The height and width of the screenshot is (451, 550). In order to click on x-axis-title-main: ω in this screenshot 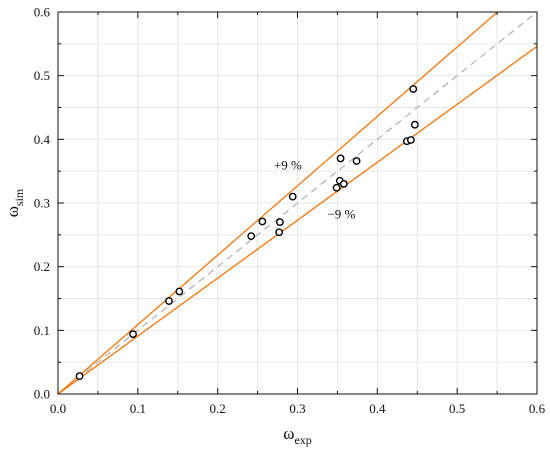, I will do `click(288, 433)`.